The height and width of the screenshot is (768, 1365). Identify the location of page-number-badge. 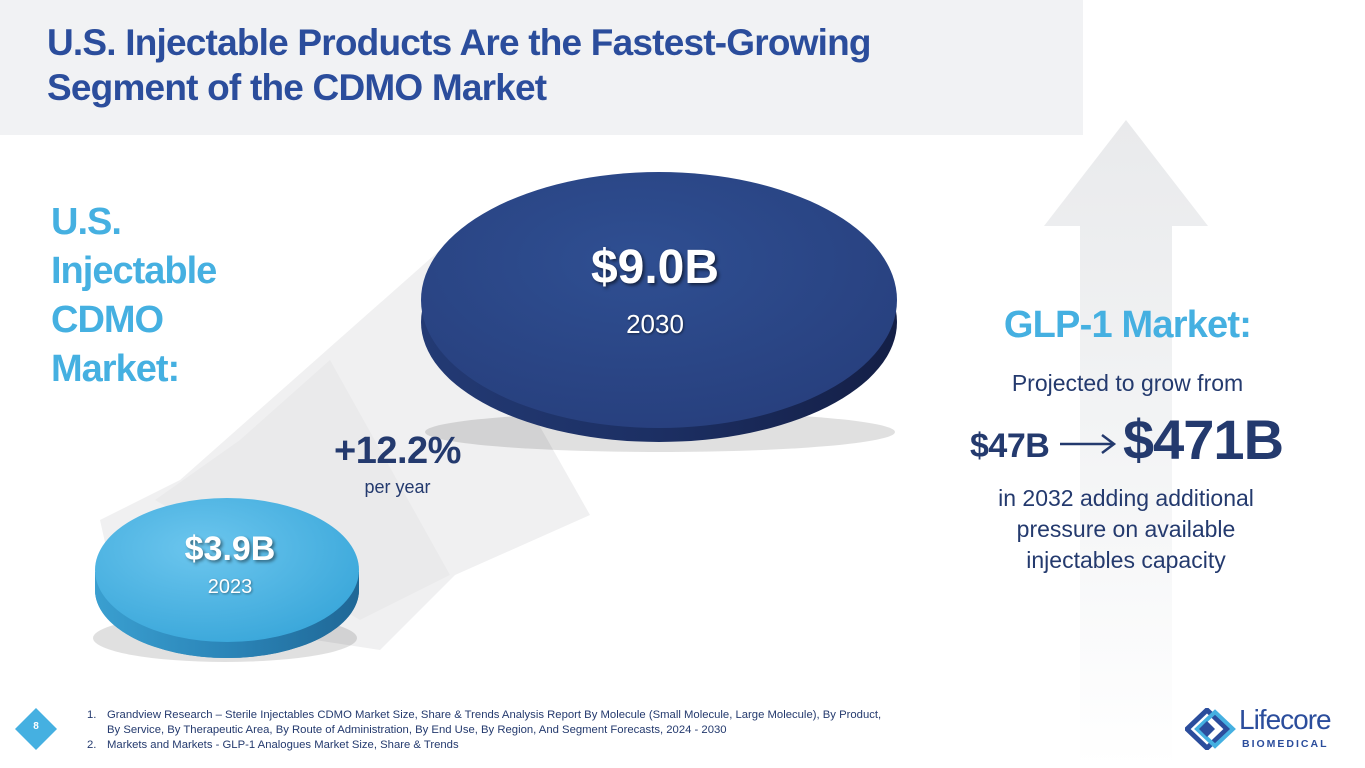
(36, 729).